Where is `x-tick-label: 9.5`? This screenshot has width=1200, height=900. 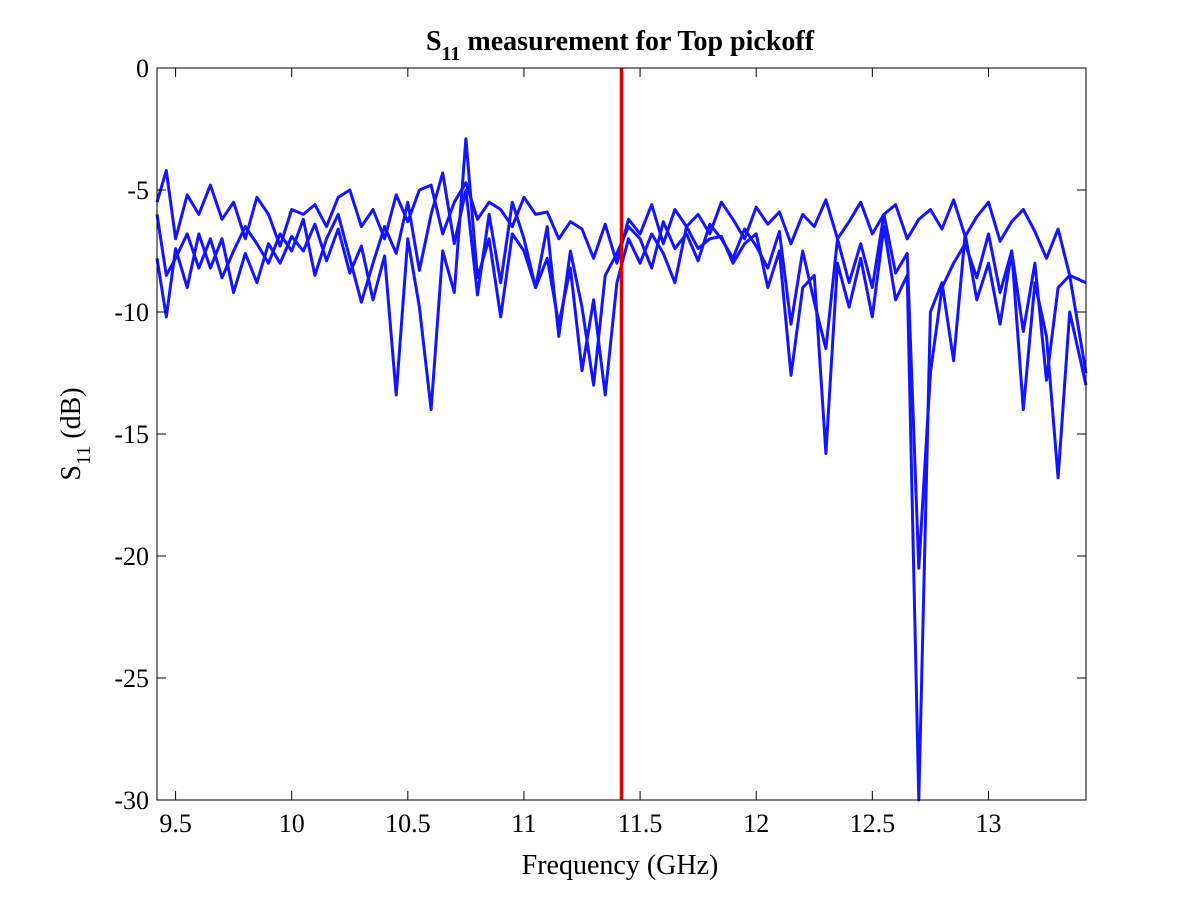 x-tick-label: 9.5 is located at coordinates (175, 823).